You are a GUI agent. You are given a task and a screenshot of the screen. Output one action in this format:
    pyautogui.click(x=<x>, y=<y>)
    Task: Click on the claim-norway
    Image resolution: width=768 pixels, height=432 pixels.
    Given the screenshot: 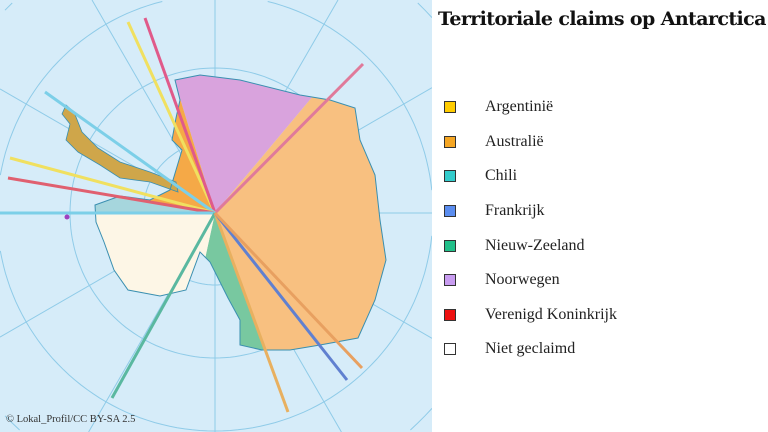 What is the action you would take?
    pyautogui.click(x=255, y=144)
    